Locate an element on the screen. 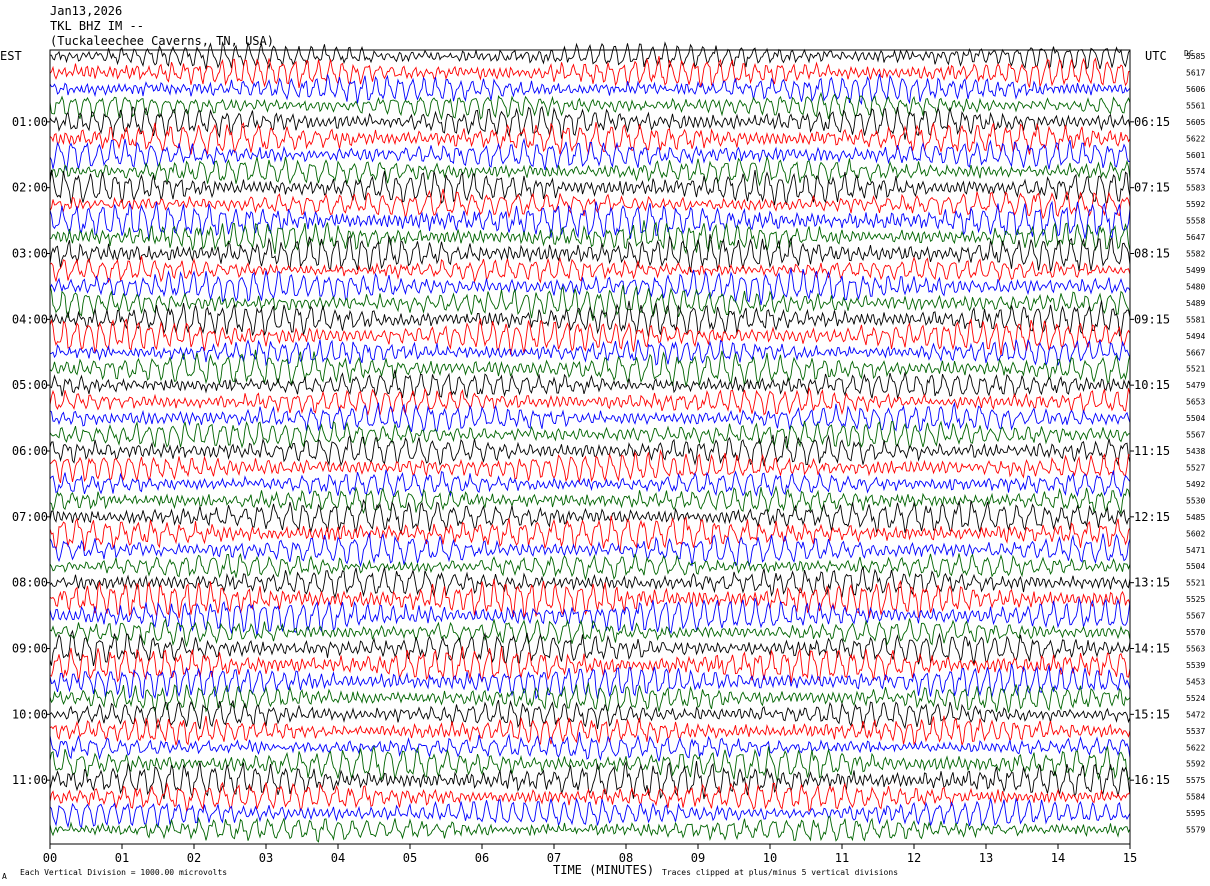 The image size is (1210, 886). est-hour-label: 09:00 is located at coordinates (30, 649).